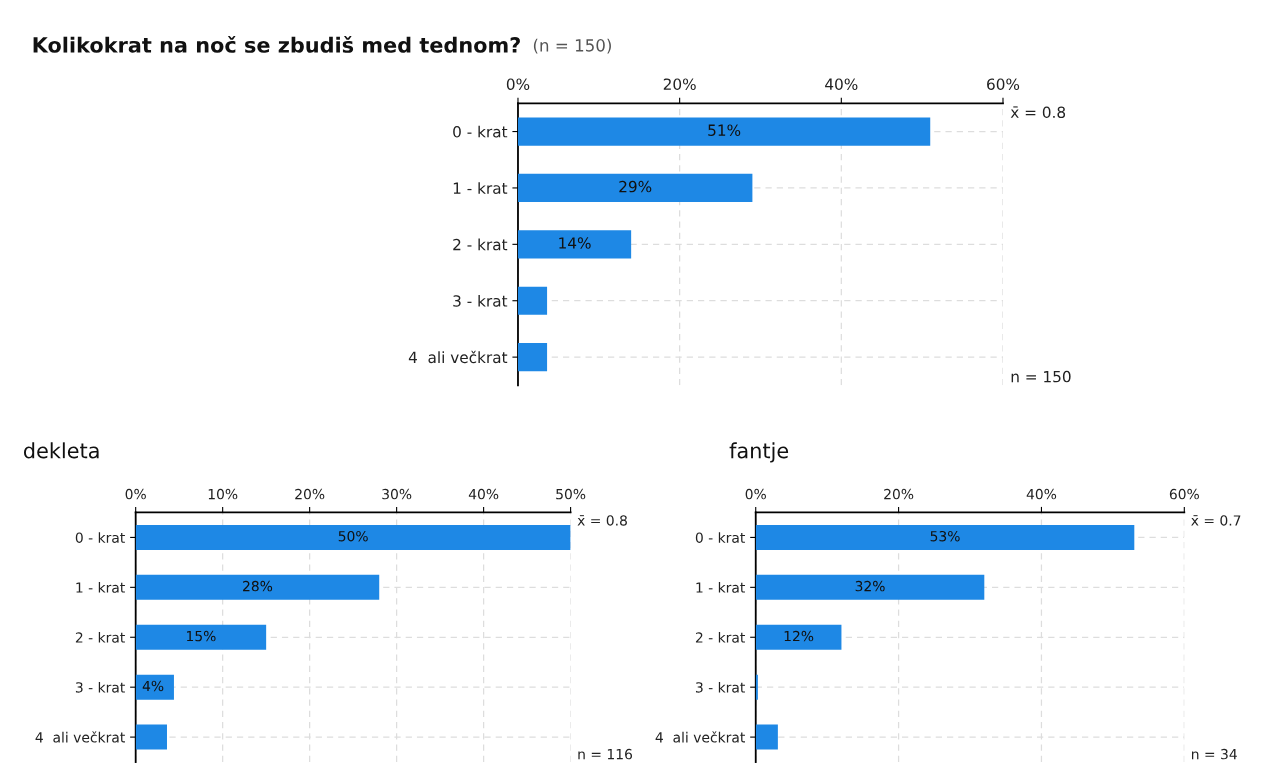 The width and height of the screenshot is (1268, 780). Describe the element at coordinates (759, 452) in the screenshot. I see `chart-title: fantje` at that location.